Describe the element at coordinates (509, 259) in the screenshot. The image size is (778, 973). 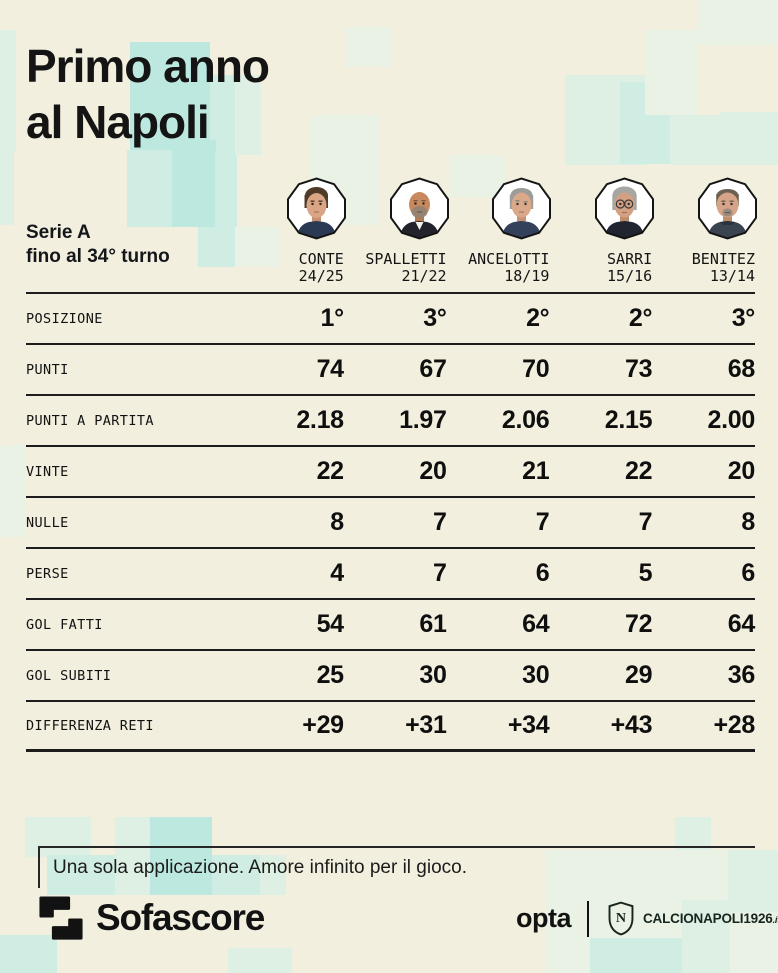
I see `manager-name: ANCELOTTI` at that location.